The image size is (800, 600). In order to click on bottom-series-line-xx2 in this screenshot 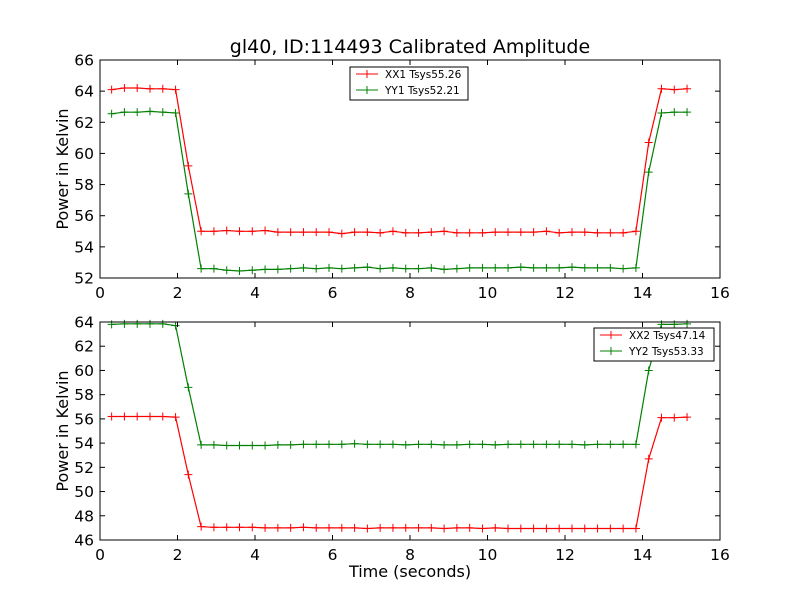, I will do `click(399, 472)`.